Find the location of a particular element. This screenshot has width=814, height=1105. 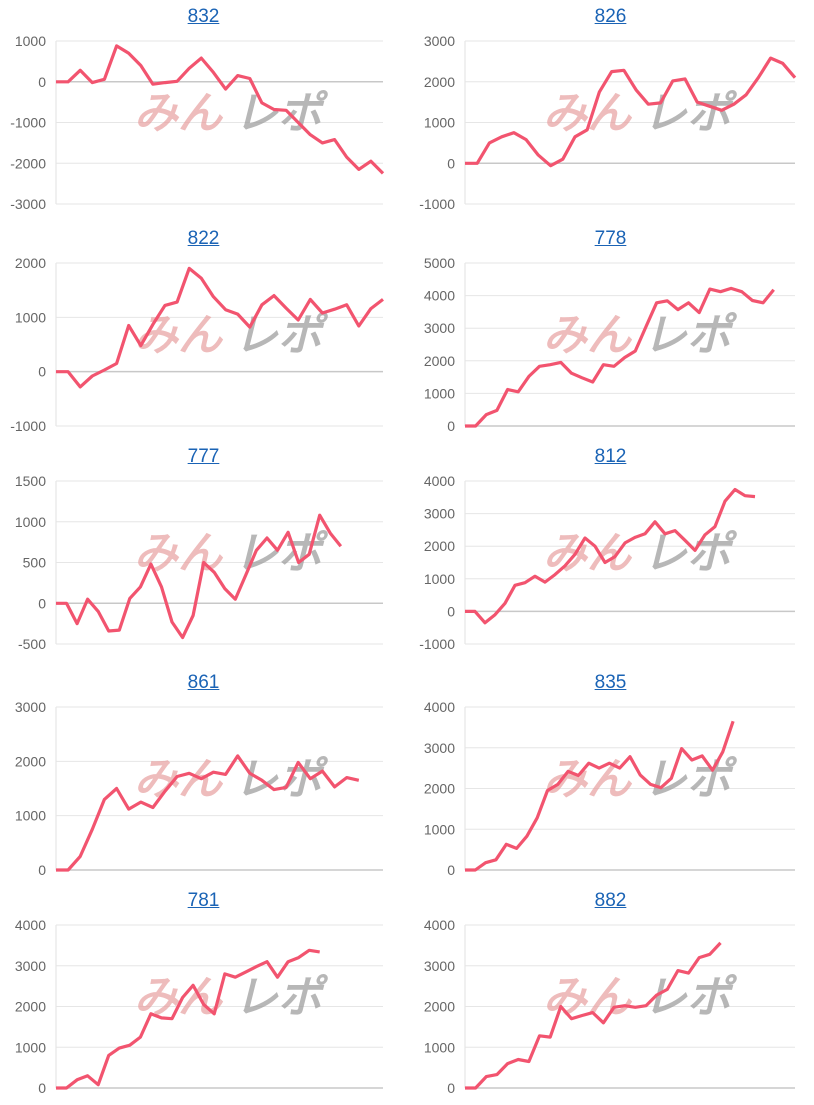

y-tick-label: 5000 is located at coordinates (439, 263).